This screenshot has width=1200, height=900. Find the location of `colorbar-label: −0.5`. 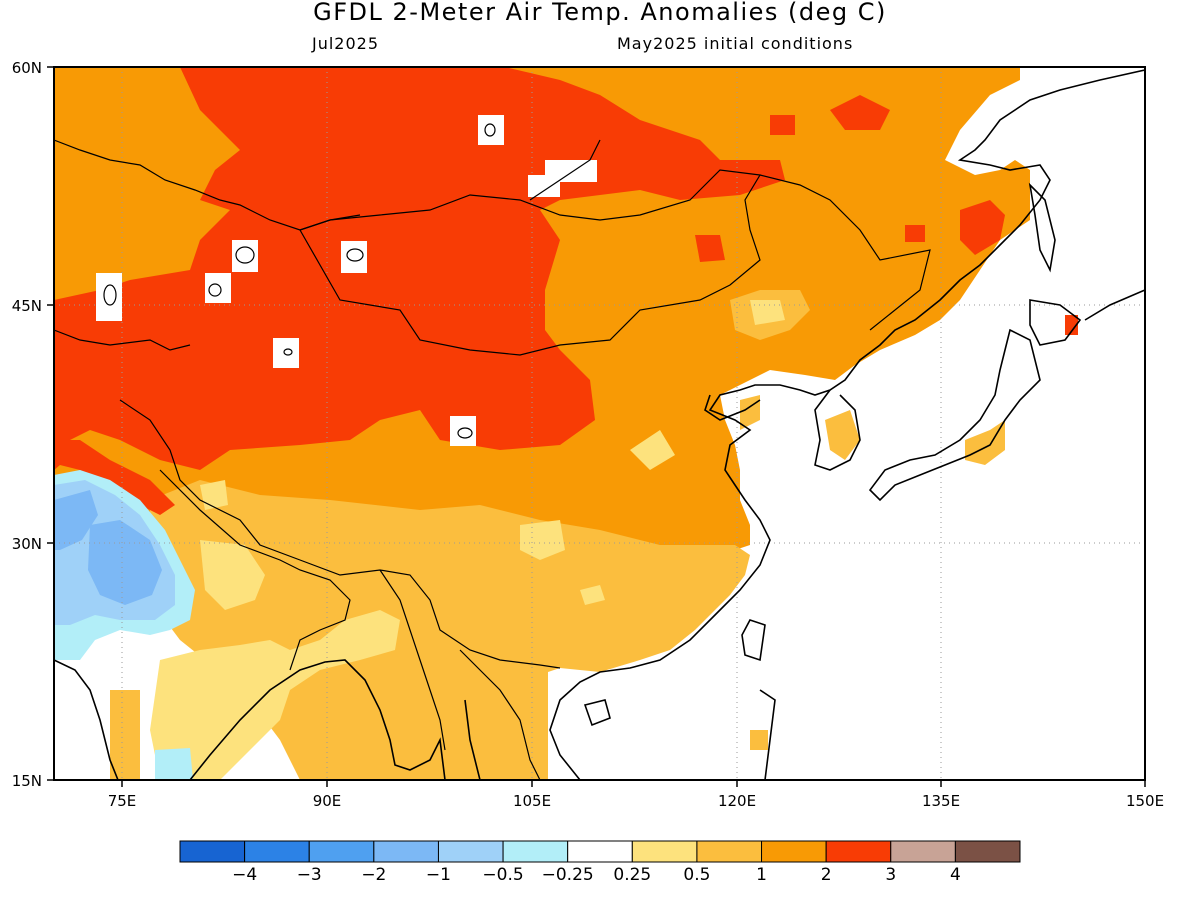

colorbar-label: −0.5 is located at coordinates (502, 875).